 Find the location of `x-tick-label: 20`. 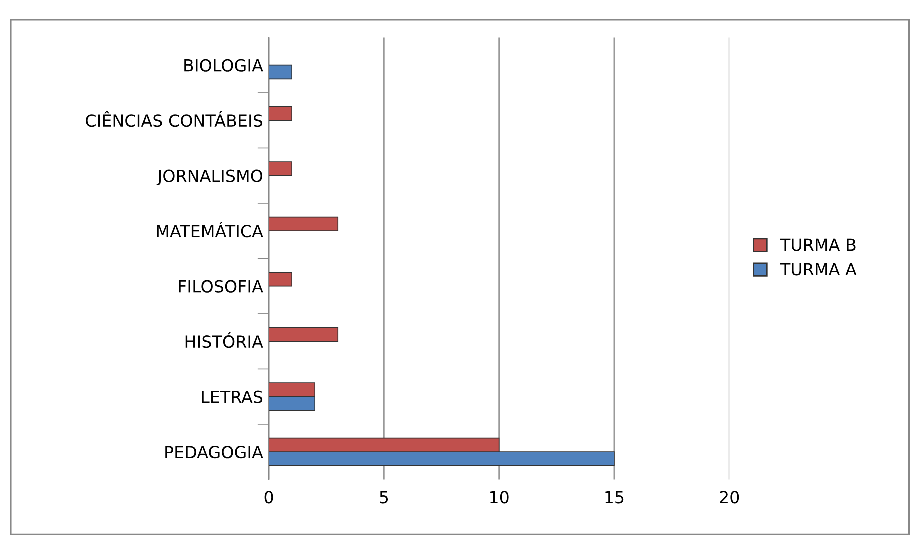

x-tick-label: 20 is located at coordinates (730, 497).